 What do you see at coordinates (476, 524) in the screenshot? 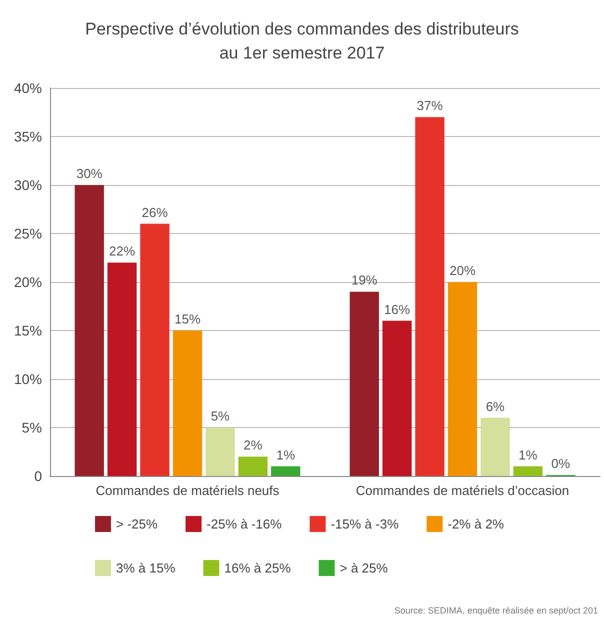
I see `legend-label: -2% à 2%` at bounding box center [476, 524].